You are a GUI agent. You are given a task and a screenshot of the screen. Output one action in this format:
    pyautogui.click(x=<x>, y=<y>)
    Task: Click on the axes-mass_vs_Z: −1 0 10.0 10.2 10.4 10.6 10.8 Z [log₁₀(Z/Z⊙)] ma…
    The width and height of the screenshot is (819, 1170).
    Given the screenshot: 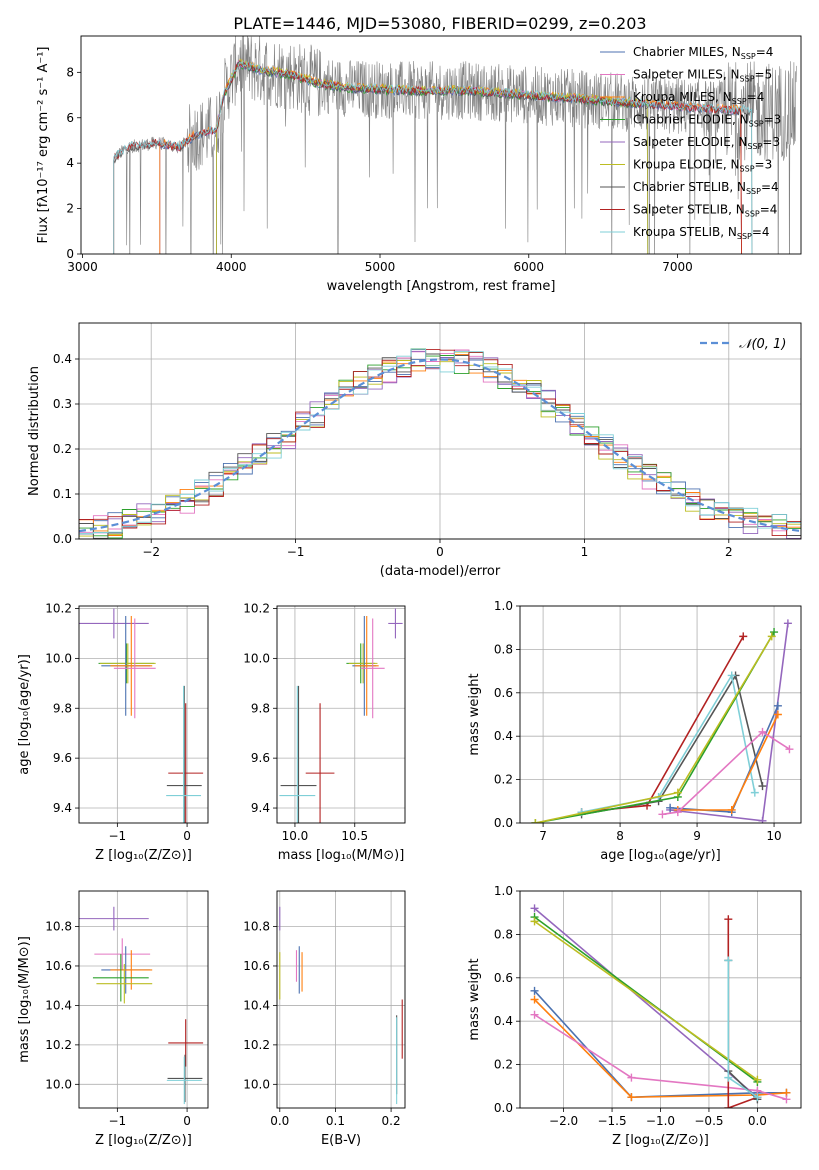 What is the action you would take?
    pyautogui.click(x=113, y=1019)
    